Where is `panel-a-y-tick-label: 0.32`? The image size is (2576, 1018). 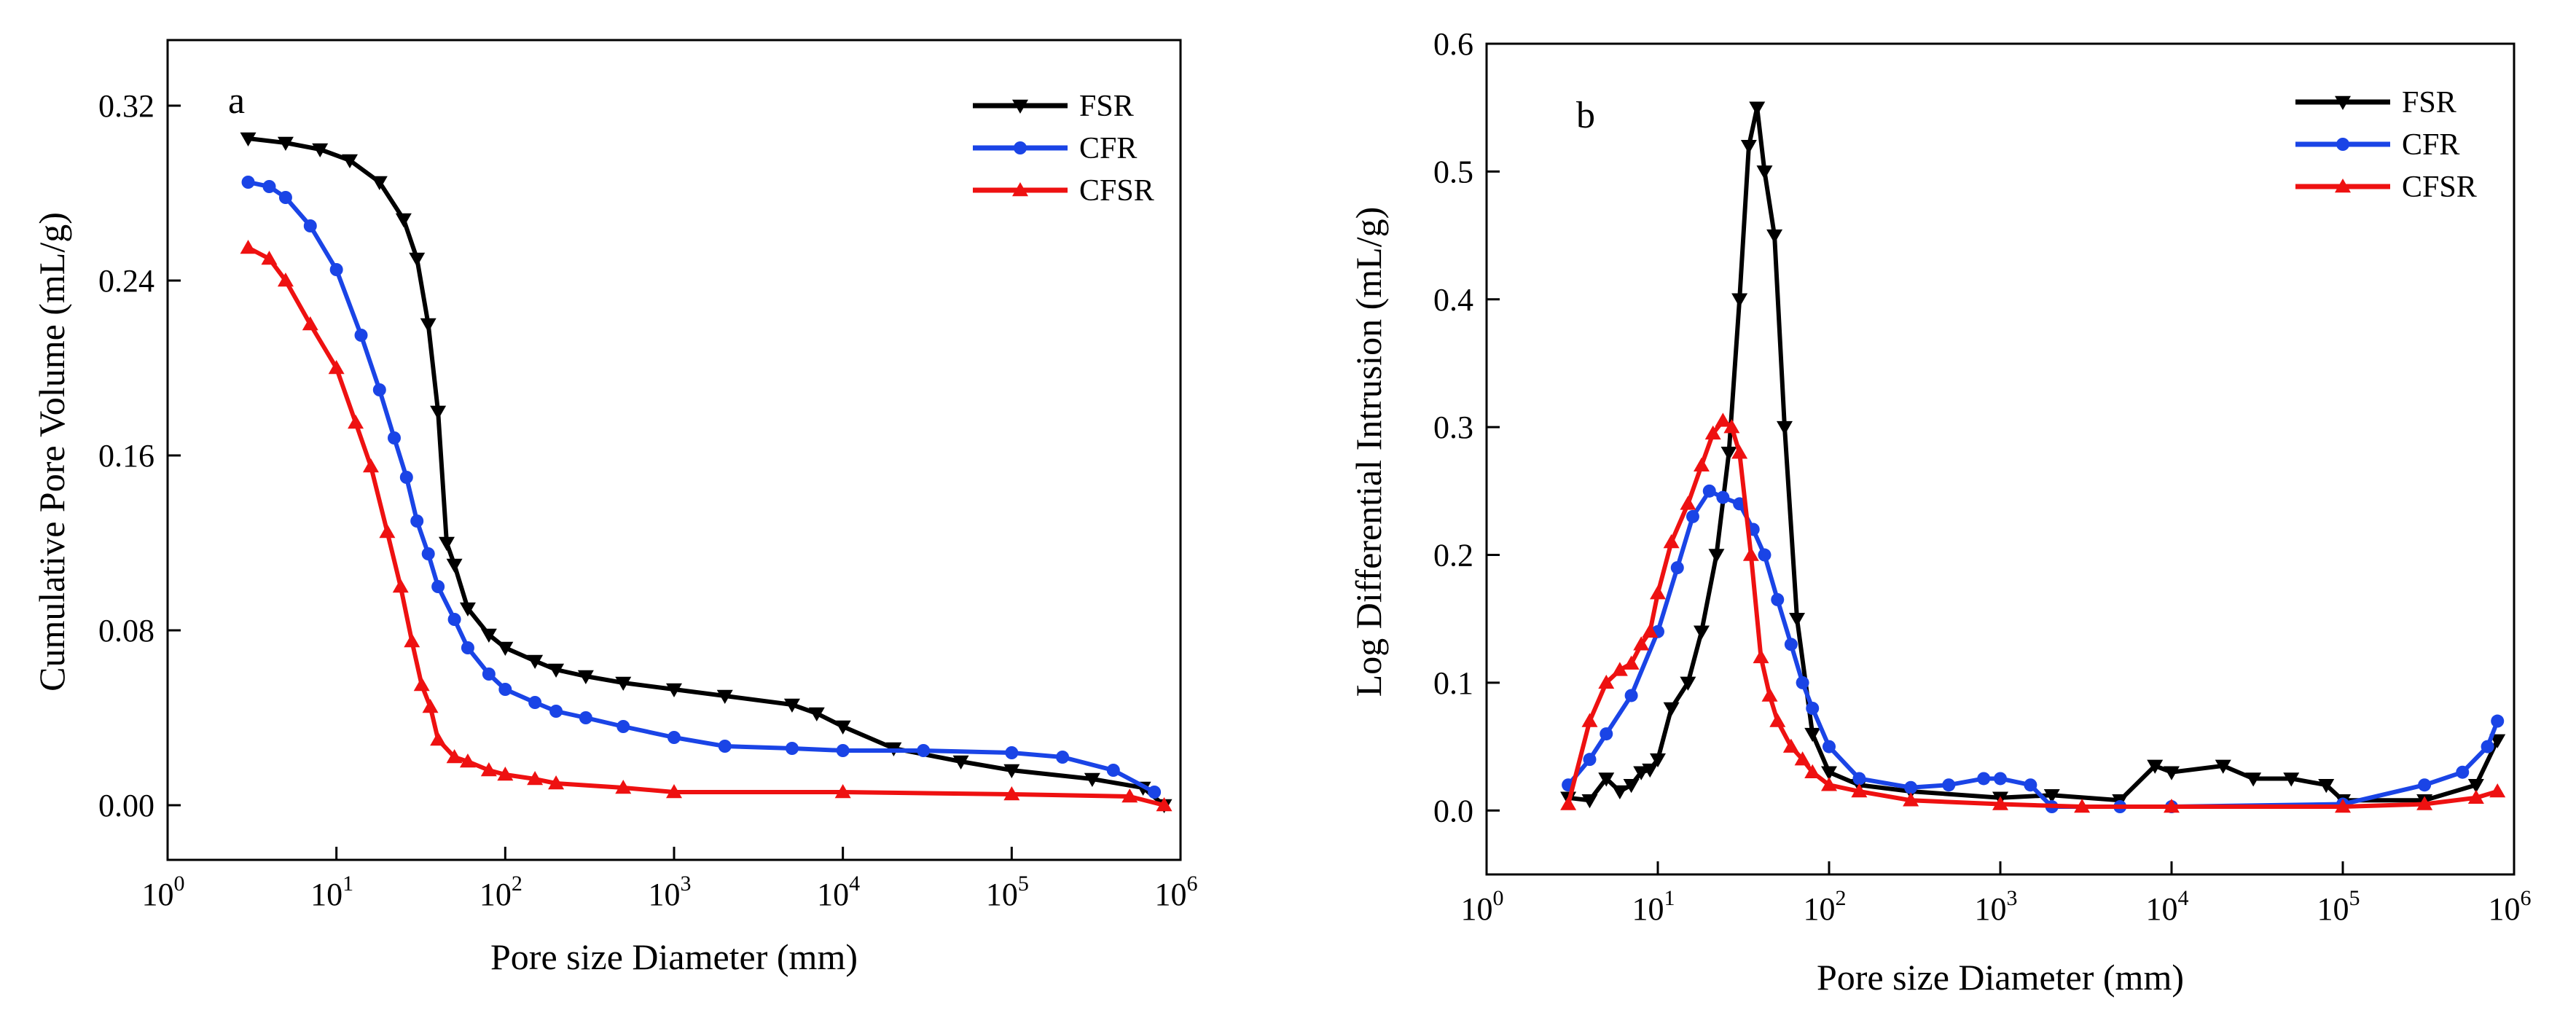
panel-a-y-tick-label: 0.32 is located at coordinates (126, 106).